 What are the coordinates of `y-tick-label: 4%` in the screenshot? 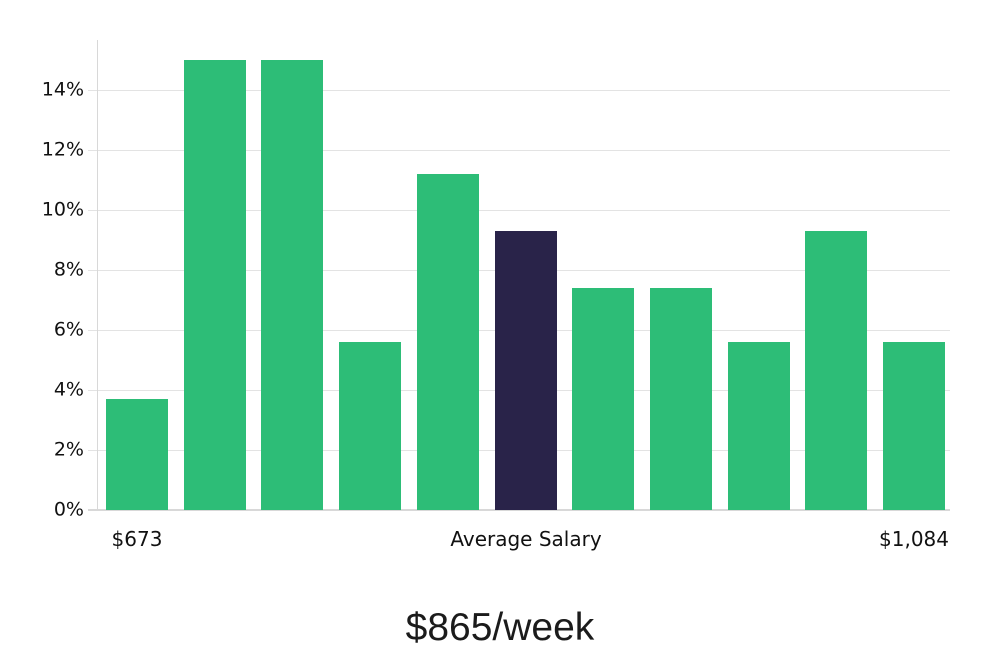 It's located at (68, 389).